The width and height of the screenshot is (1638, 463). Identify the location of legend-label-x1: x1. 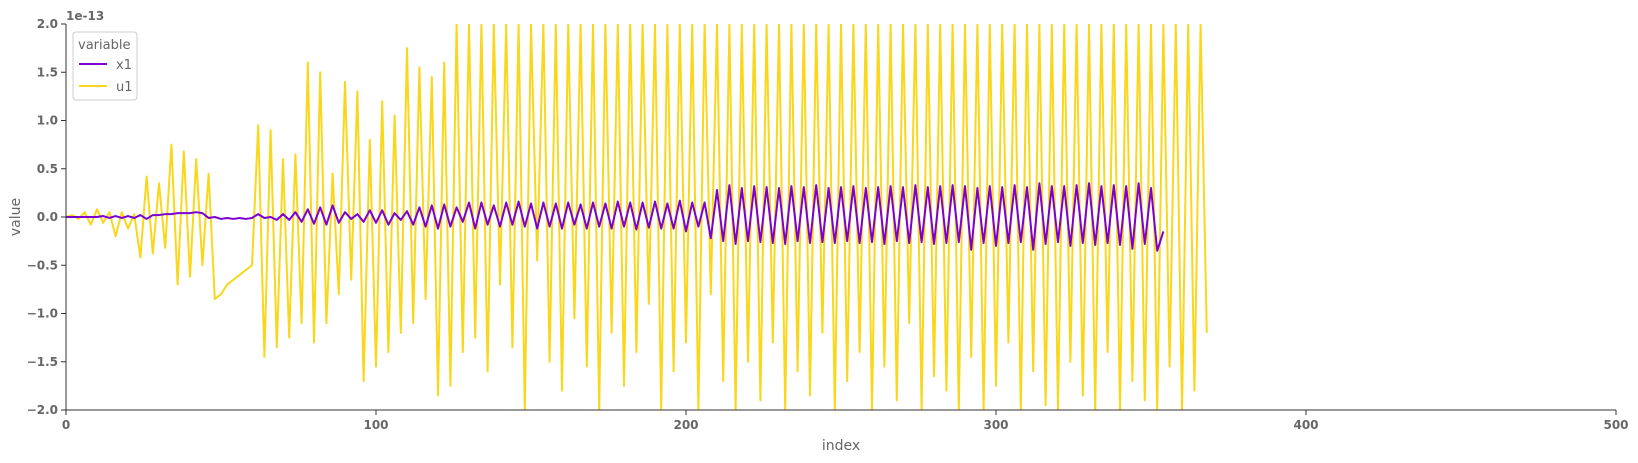
(124, 65).